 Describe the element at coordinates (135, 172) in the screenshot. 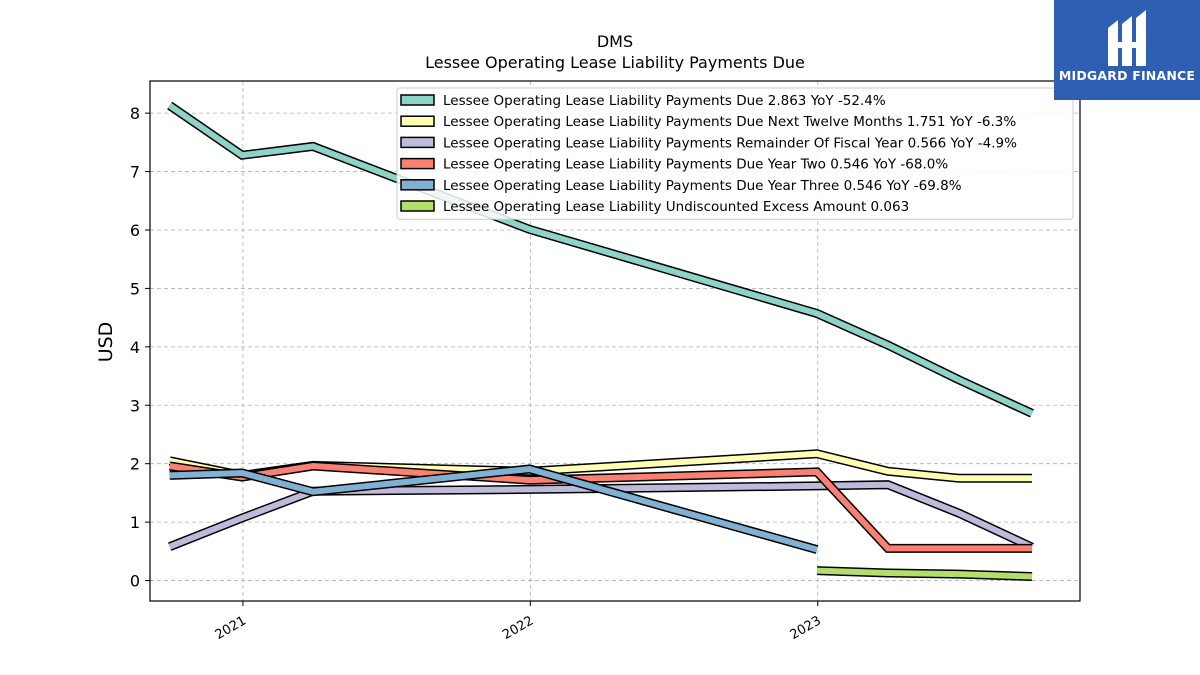

I see `y-tick-label: 7` at that location.